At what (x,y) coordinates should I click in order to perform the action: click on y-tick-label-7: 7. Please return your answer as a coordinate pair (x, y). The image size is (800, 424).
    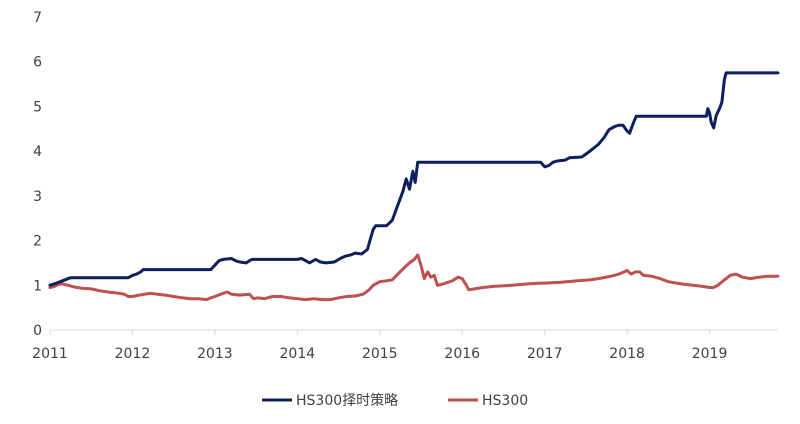
    Looking at the image, I should click on (37, 18).